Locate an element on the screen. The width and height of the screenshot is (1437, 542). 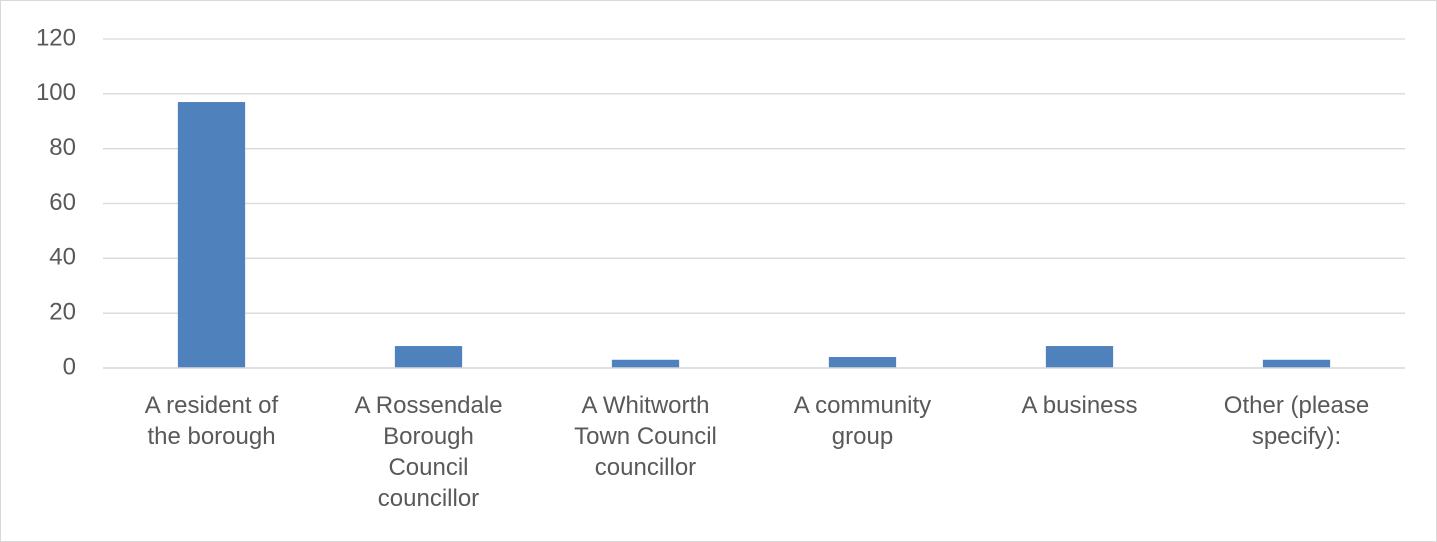
y-tick-label: 60 is located at coordinates (62, 202).